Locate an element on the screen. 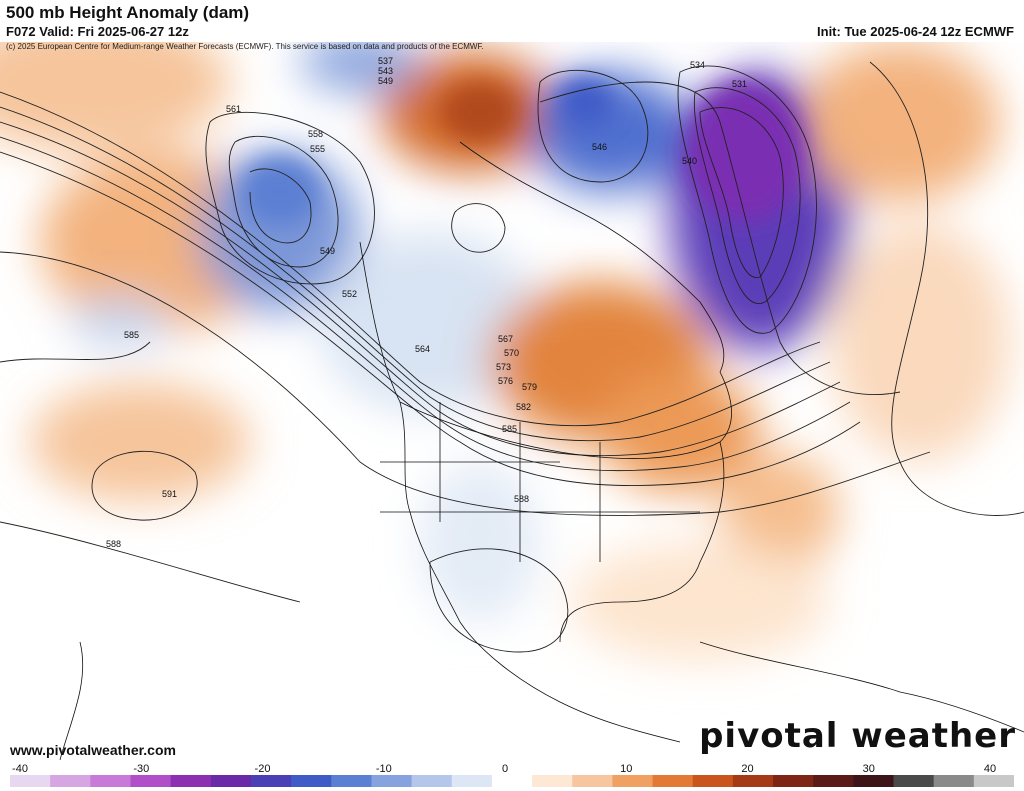 This screenshot has height=791, width=1024. contour-label: 558 is located at coordinates (315, 134).